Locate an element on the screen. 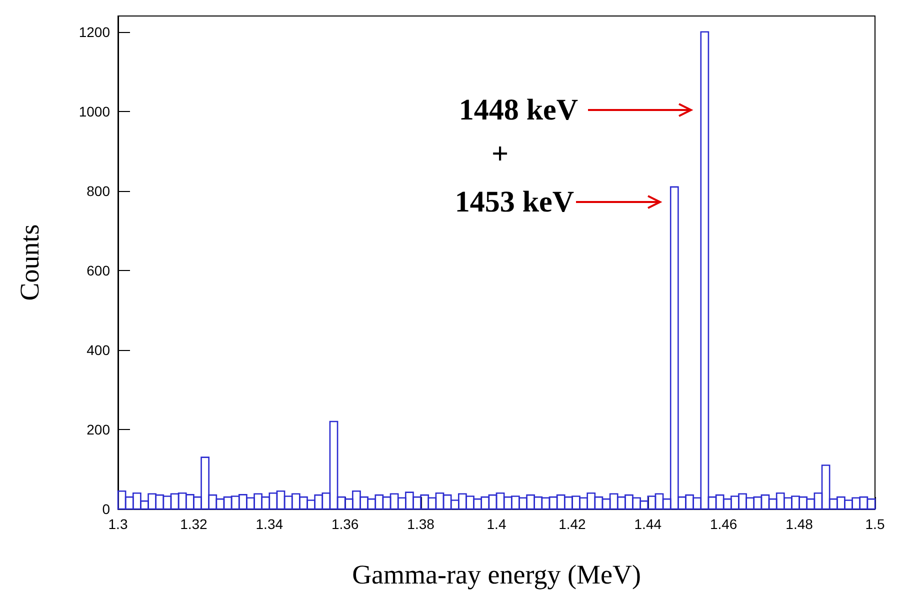 Image resolution: width=898 pixels, height=598 pixels. x-tick-label: 1.32 is located at coordinates (194, 524).